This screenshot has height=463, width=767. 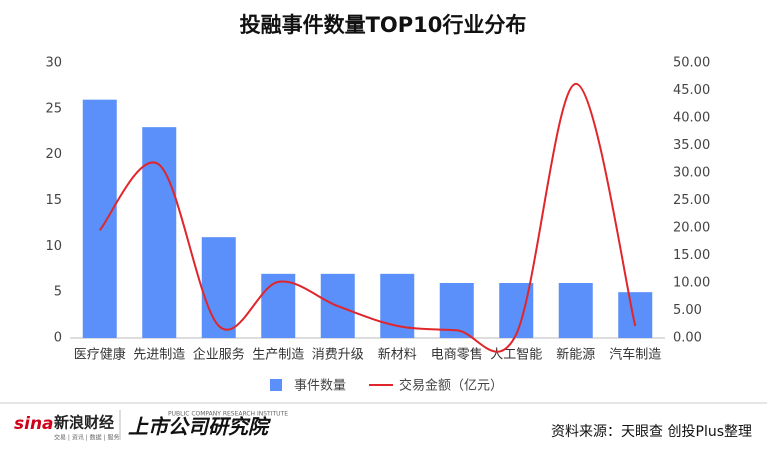 What do you see at coordinates (691, 90) in the screenshot?
I see `y2-tick-label: 45.00` at bounding box center [691, 90].